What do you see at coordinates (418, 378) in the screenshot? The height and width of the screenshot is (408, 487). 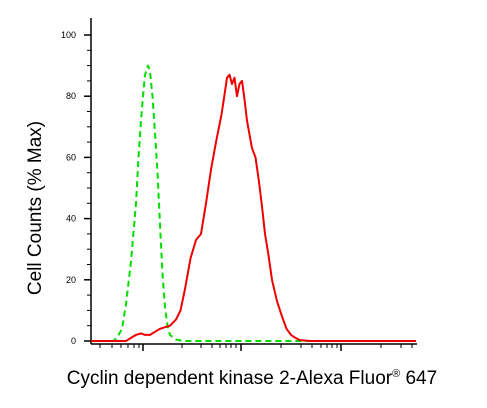 I see `x-axis-title-suffix: 647` at bounding box center [418, 378].